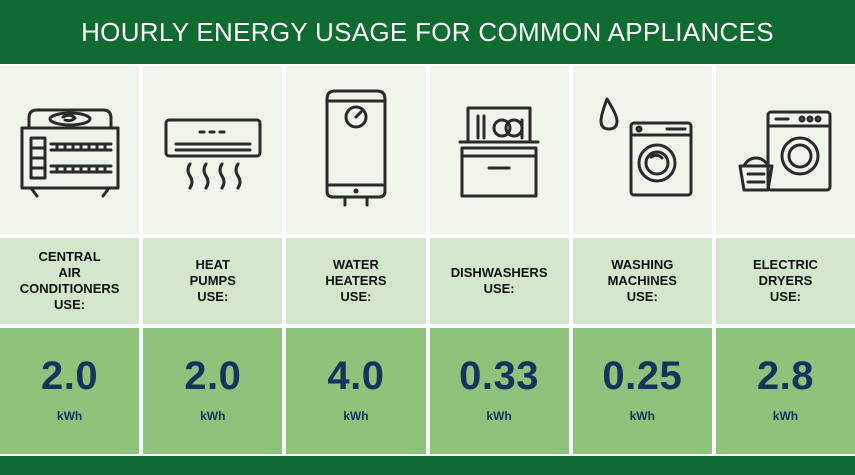 The width and height of the screenshot is (855, 475). Describe the element at coordinates (213, 154) in the screenshot. I see `heat-pump-icon` at that location.